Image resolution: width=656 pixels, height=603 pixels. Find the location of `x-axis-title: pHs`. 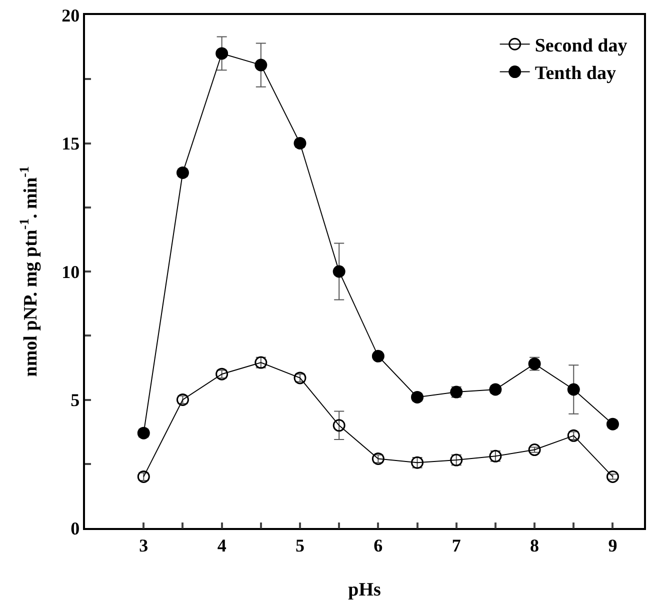

x-axis-title: pHs is located at coordinates (364, 590).